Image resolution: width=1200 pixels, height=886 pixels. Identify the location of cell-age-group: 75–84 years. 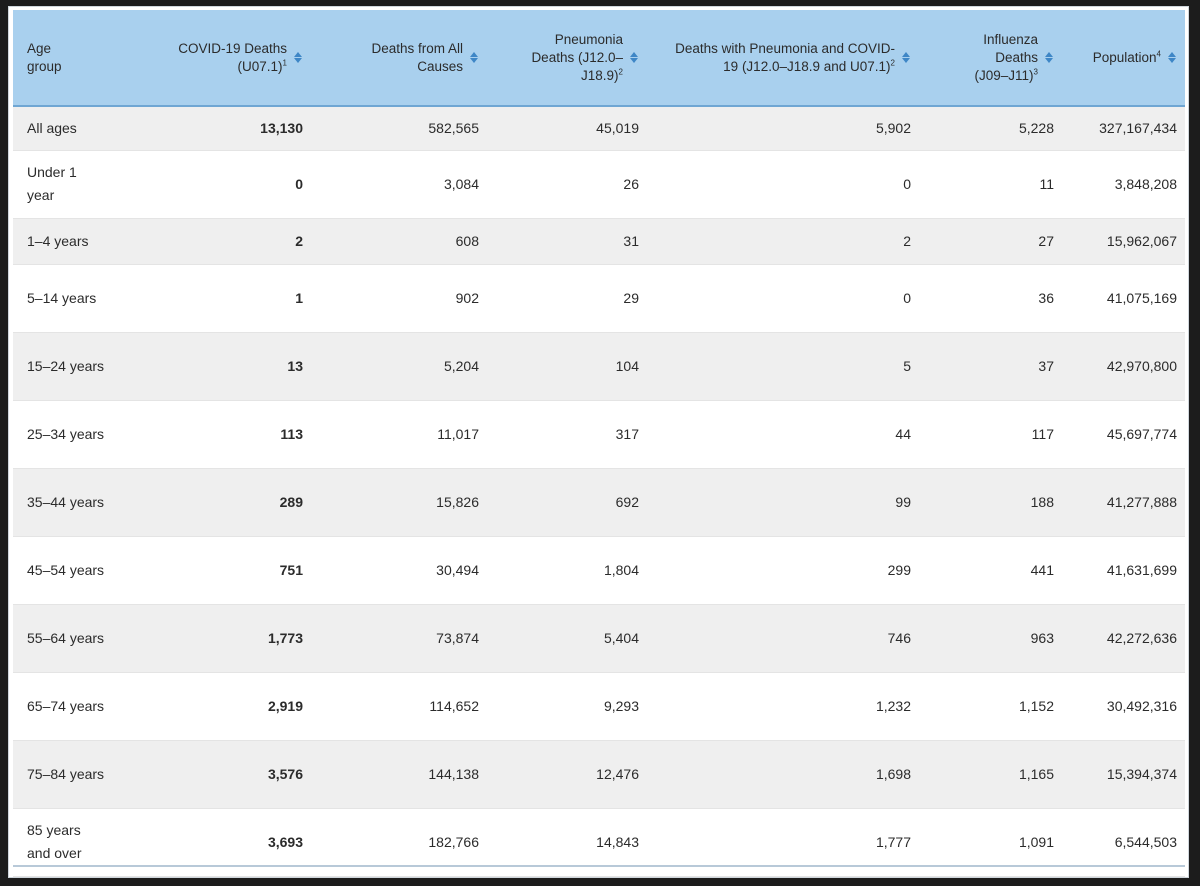
(74, 774).